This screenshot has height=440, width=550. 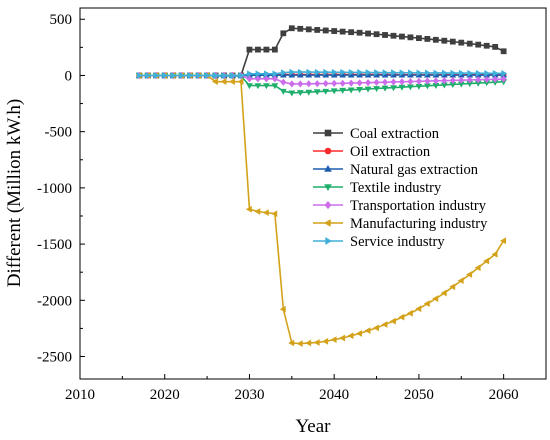 I want to click on legend-item: Service industry, so click(x=379, y=242).